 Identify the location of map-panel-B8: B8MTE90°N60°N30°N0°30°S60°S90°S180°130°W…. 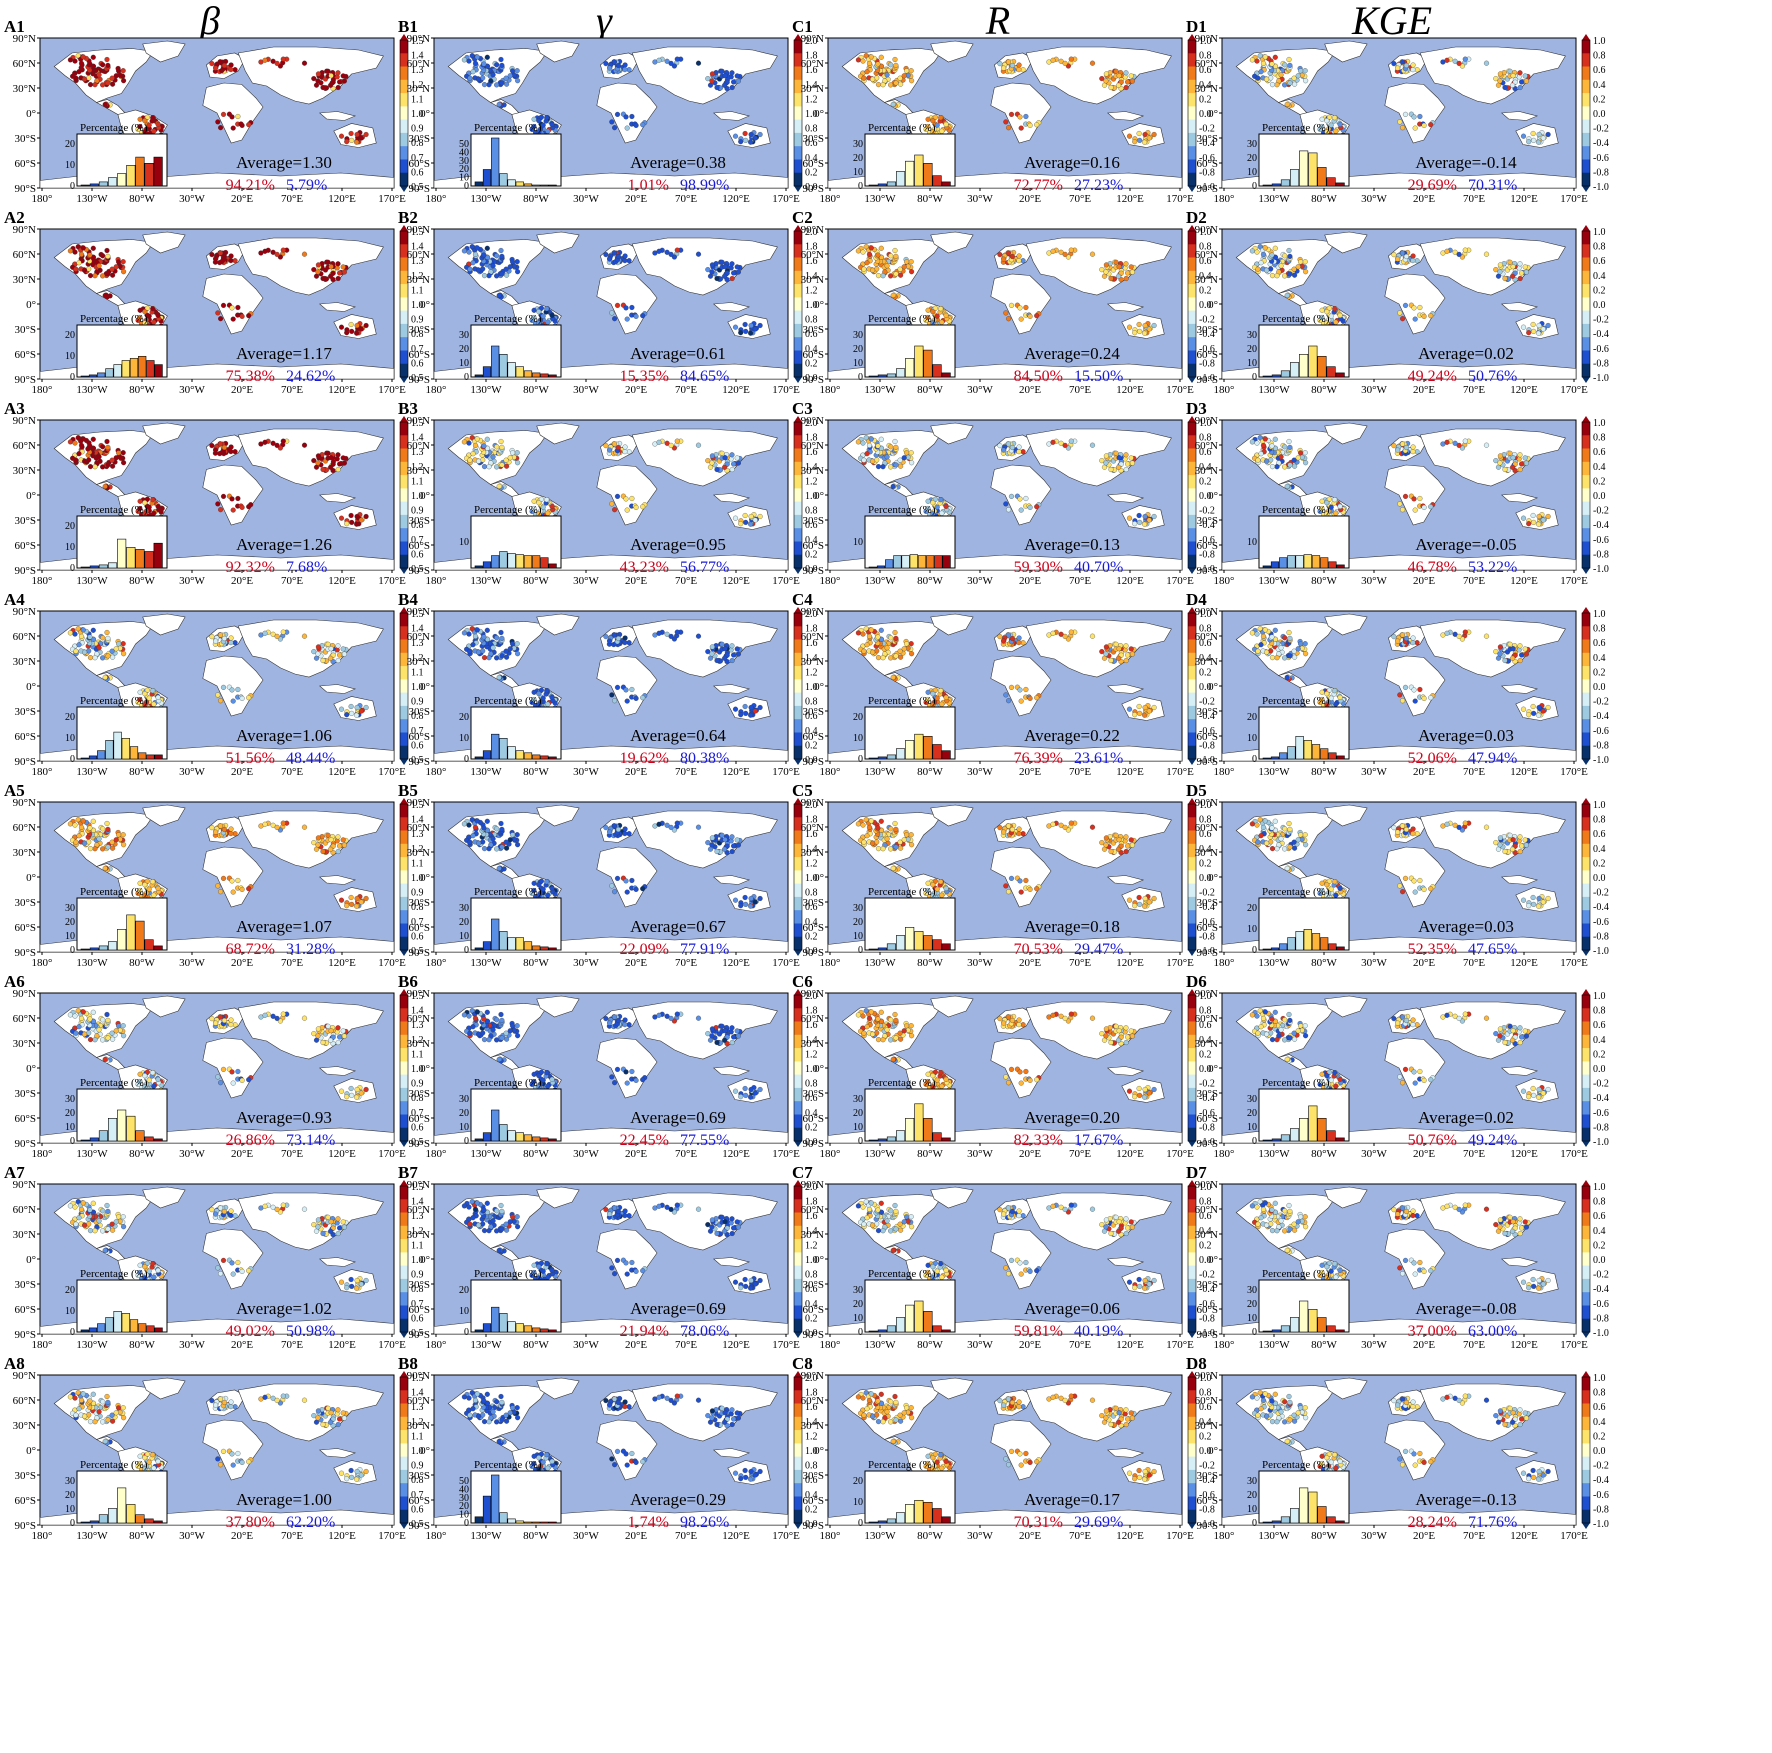
(608, 1448).